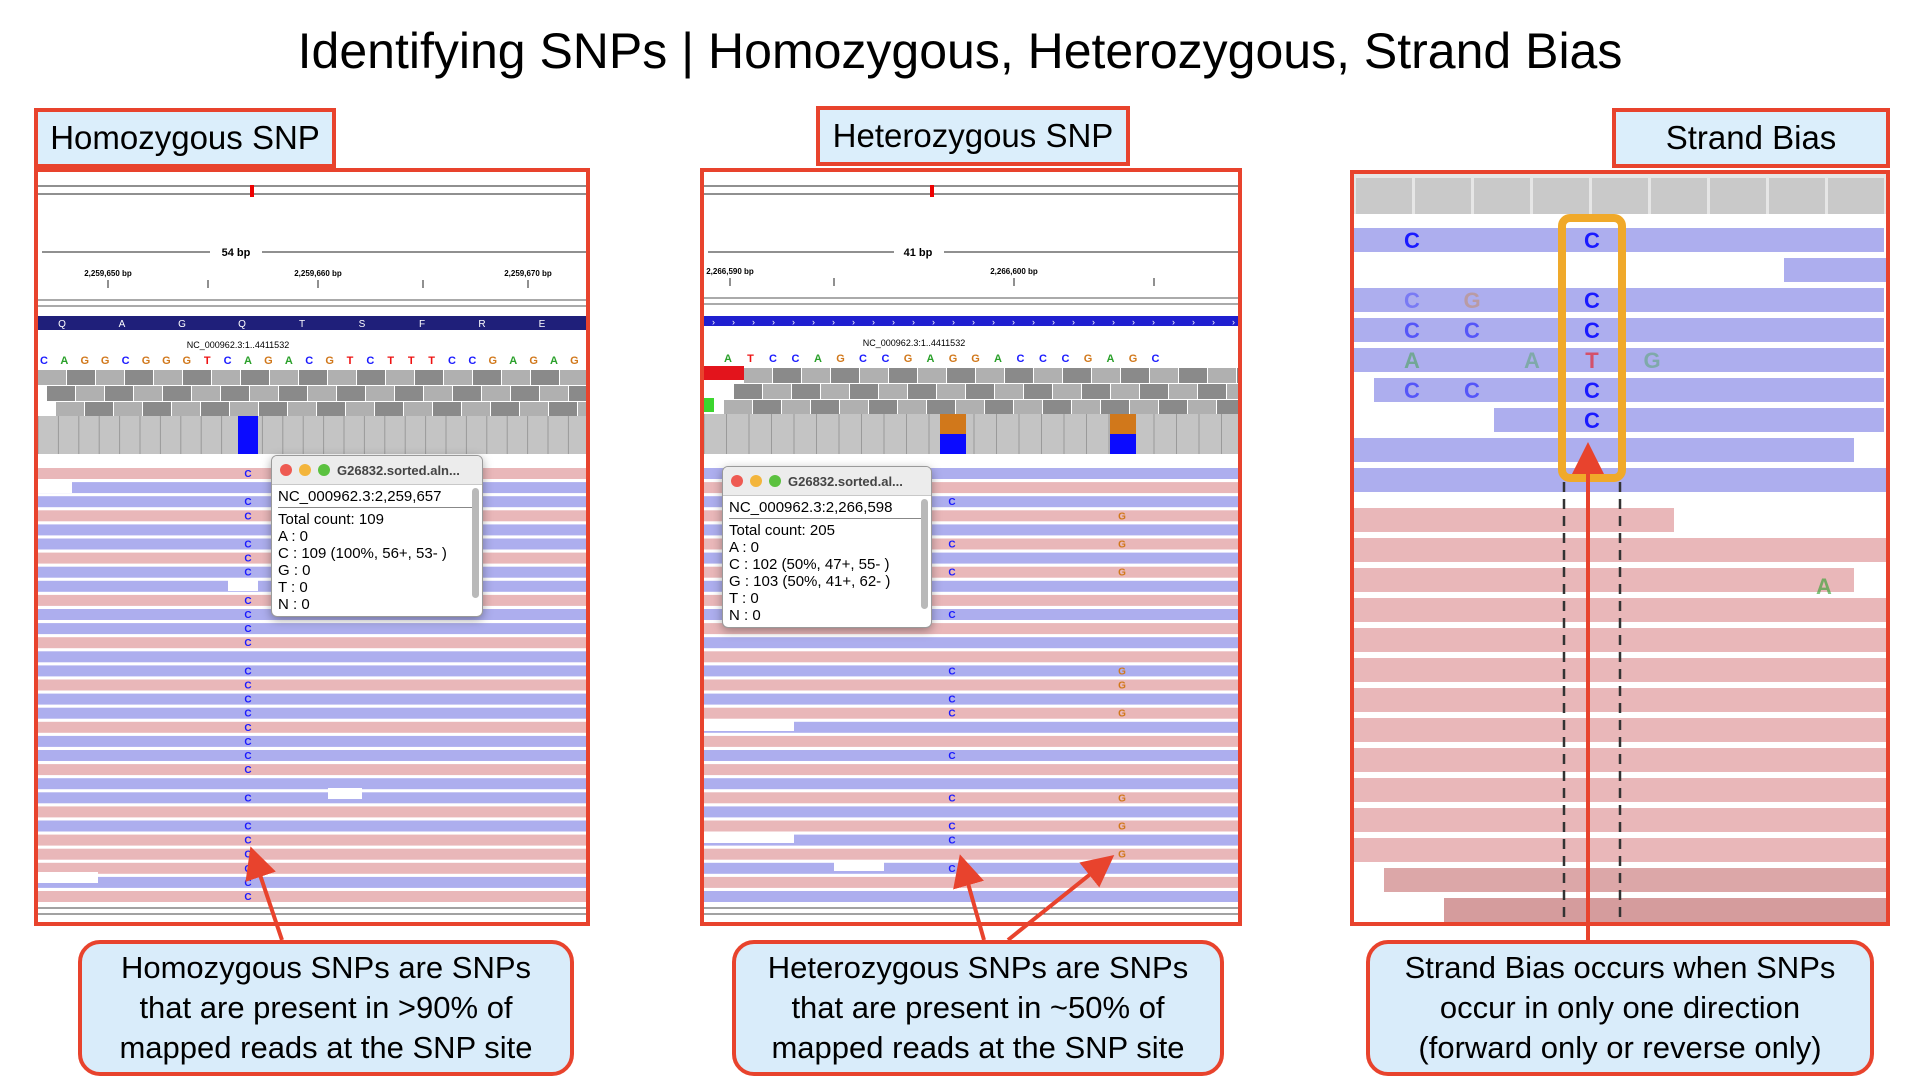 The width and height of the screenshot is (1920, 1080). Describe the element at coordinates (724, 373) in the screenshot. I see `stop-codon` at that location.